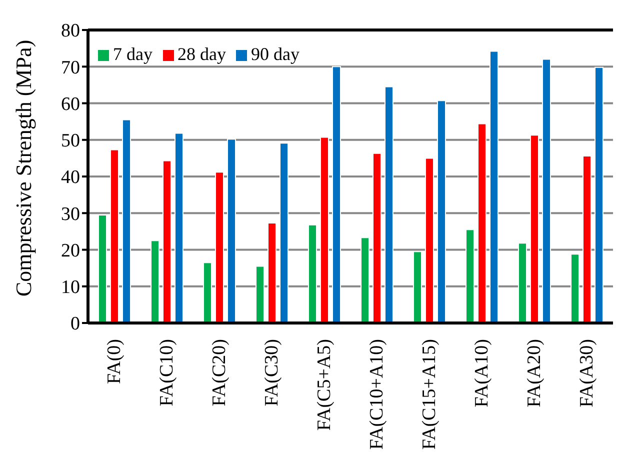 This screenshot has width=627, height=471. What do you see at coordinates (70, 177) in the screenshot?
I see `y-tick-label: 40` at bounding box center [70, 177].